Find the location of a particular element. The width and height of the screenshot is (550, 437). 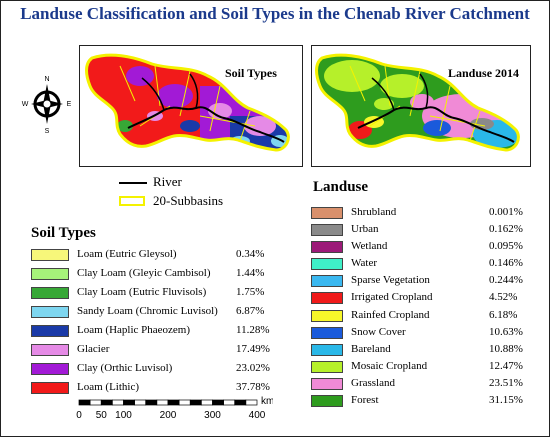

soil-legend-item: Clay (Orthic Luvisol) 23.02% is located at coordinates (156, 370).